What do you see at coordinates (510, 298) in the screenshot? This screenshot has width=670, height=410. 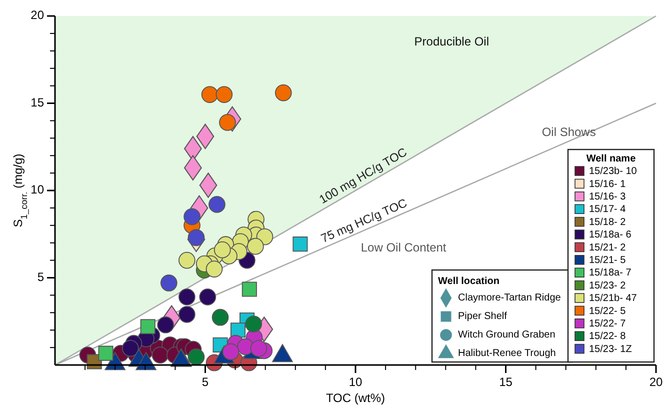 I see `annotation: Claymore-Tartan Ridge` at bounding box center [510, 298].